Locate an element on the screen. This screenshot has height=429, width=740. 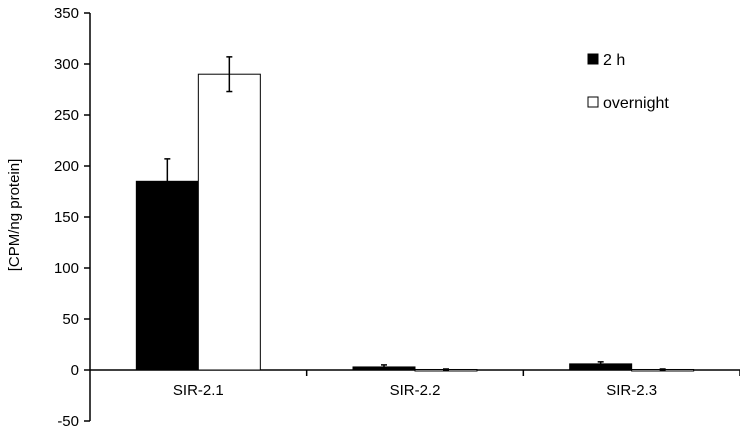
legend-label: 2 h is located at coordinates (614, 60).